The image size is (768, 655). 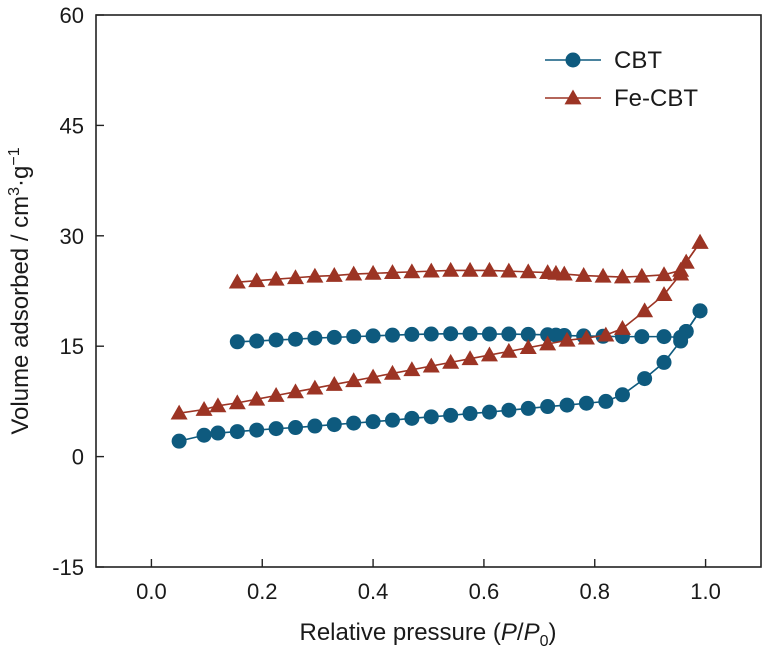 What do you see at coordinates (72, 125) in the screenshot?
I see `y-tick-label: 45` at bounding box center [72, 125].